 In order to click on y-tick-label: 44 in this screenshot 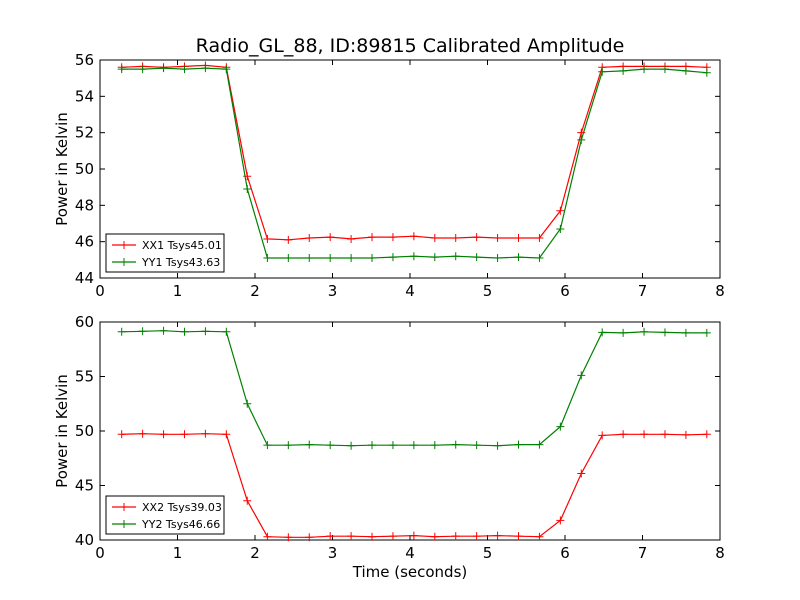, I will do `click(84, 278)`.